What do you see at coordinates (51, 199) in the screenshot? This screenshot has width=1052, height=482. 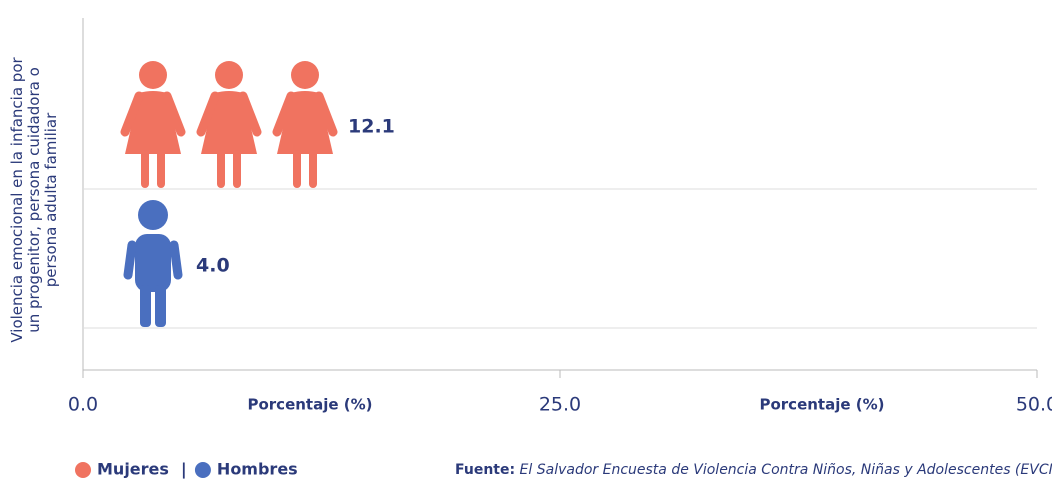 I see `y-axis-label-line: persona adulta familiar` at bounding box center [51, 199].